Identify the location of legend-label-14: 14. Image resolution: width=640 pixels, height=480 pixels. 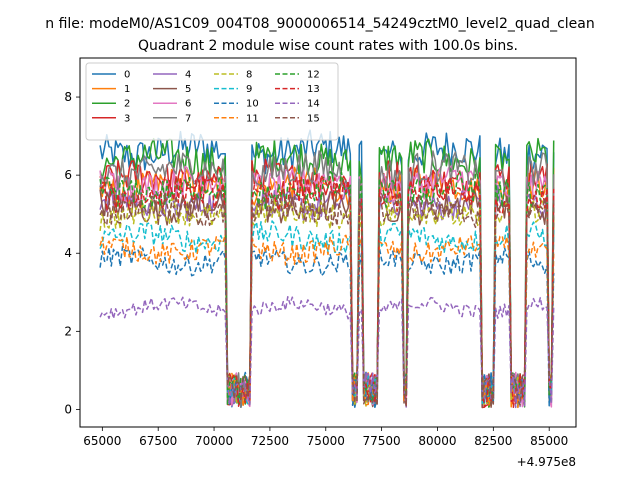
(313, 104).